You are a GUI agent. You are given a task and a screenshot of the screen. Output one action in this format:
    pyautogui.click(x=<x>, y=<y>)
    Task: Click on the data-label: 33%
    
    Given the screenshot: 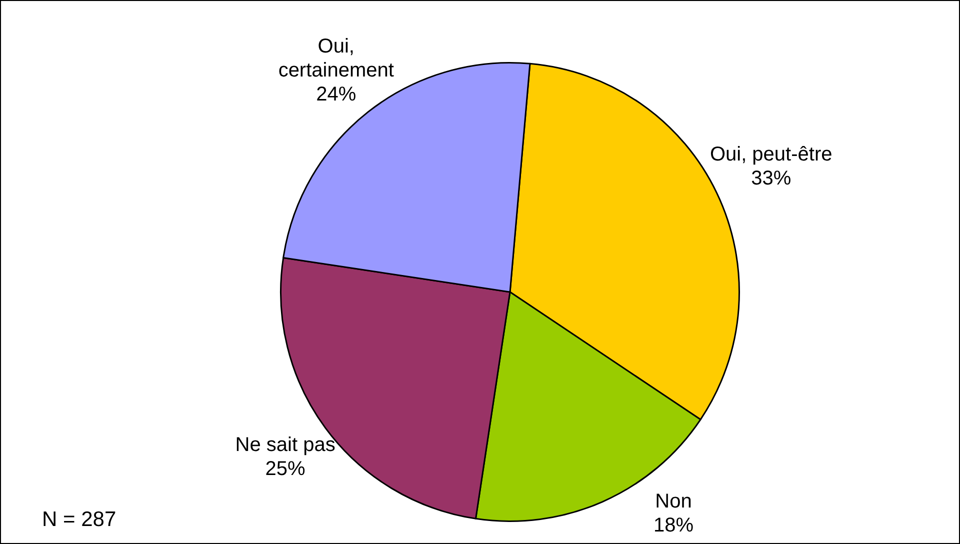 What is the action you would take?
    pyautogui.click(x=771, y=178)
    